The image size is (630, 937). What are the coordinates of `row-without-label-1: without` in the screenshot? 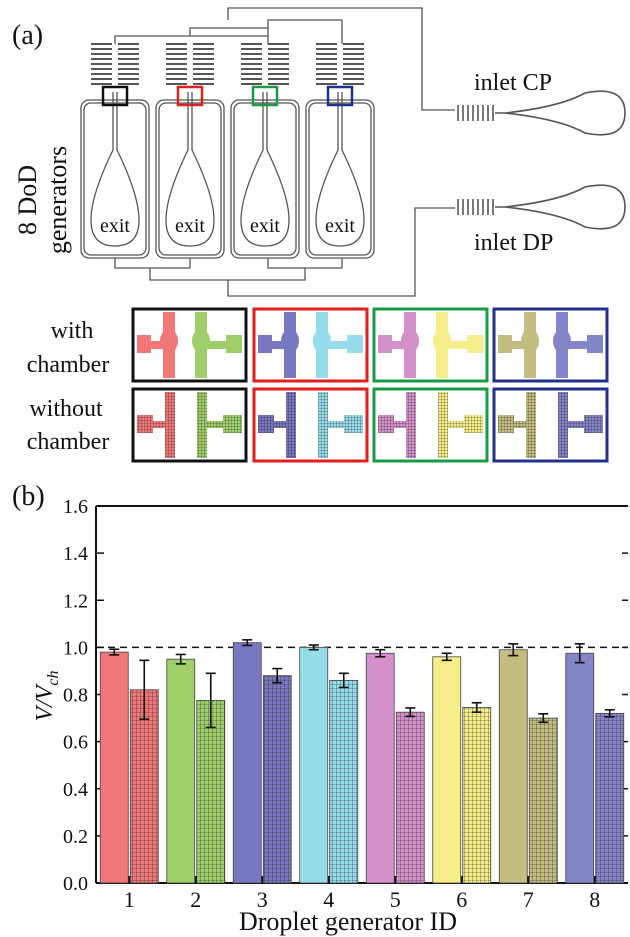 It's located at (66, 409).